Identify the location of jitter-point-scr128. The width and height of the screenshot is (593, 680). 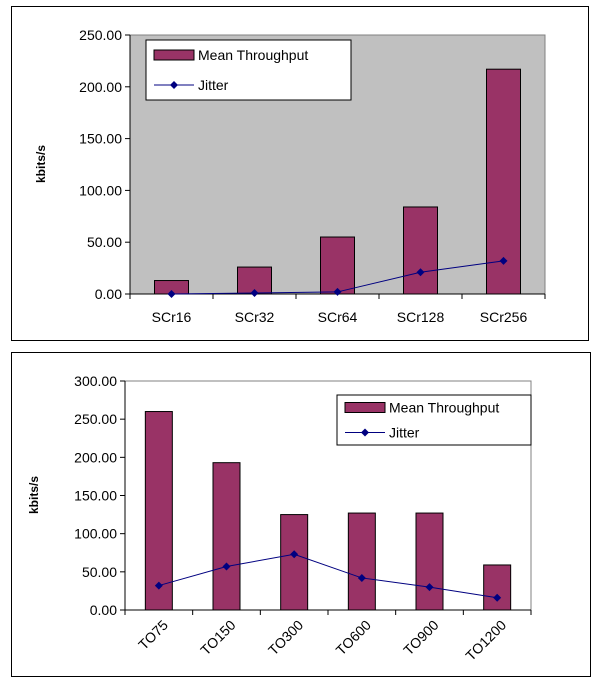
(420, 272).